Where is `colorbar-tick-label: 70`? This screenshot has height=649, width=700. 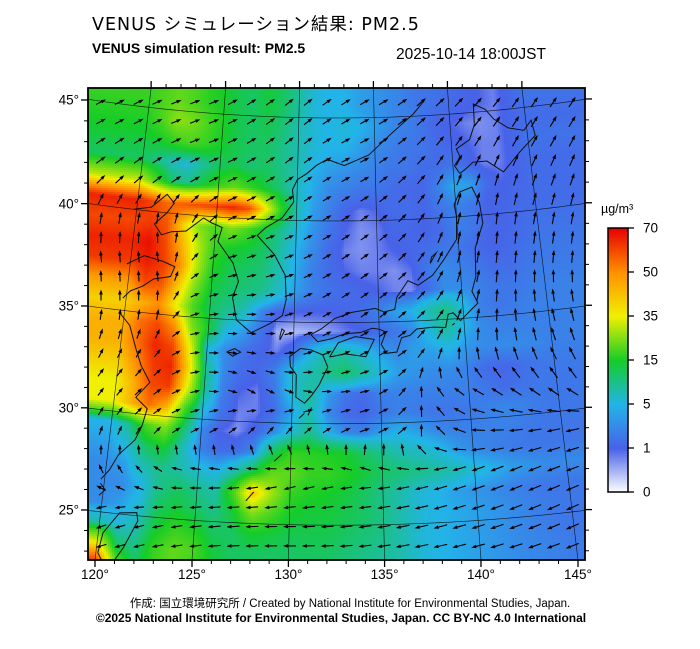
colorbar-tick-label: 70 is located at coordinates (651, 228).